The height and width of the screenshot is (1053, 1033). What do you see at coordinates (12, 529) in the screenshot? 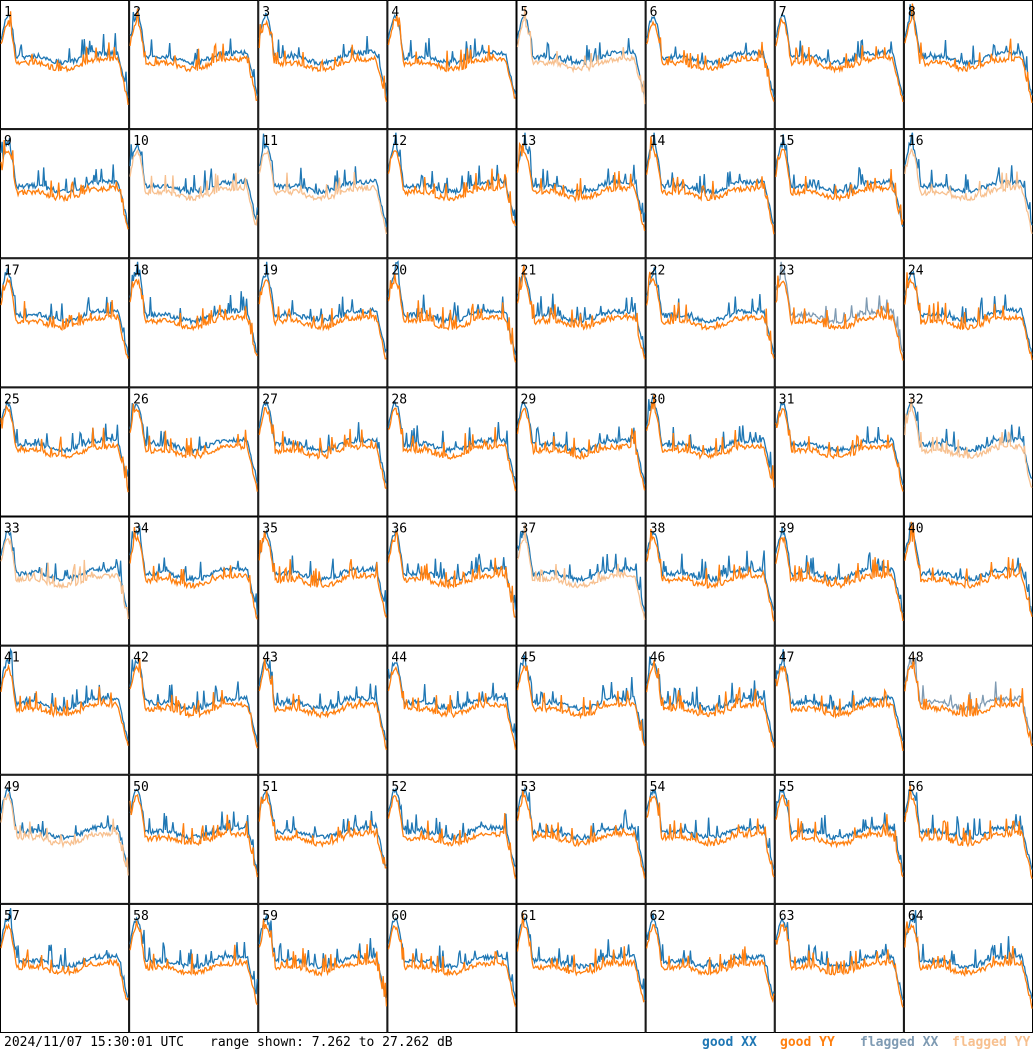
I see `panel-label: 33` at bounding box center [12, 529].